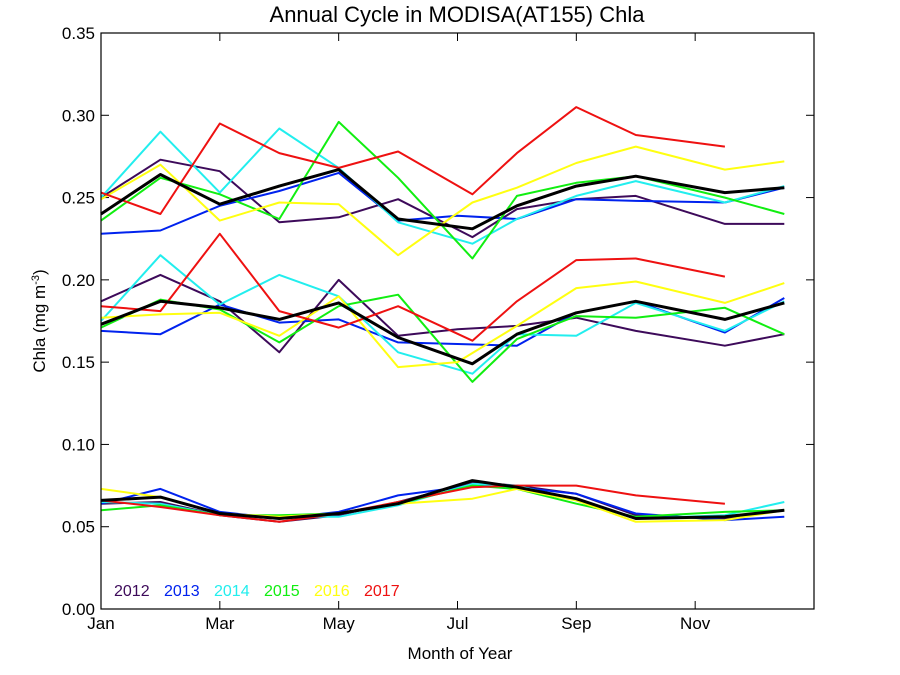  I want to click on mean-upper-line, so click(442, 199).